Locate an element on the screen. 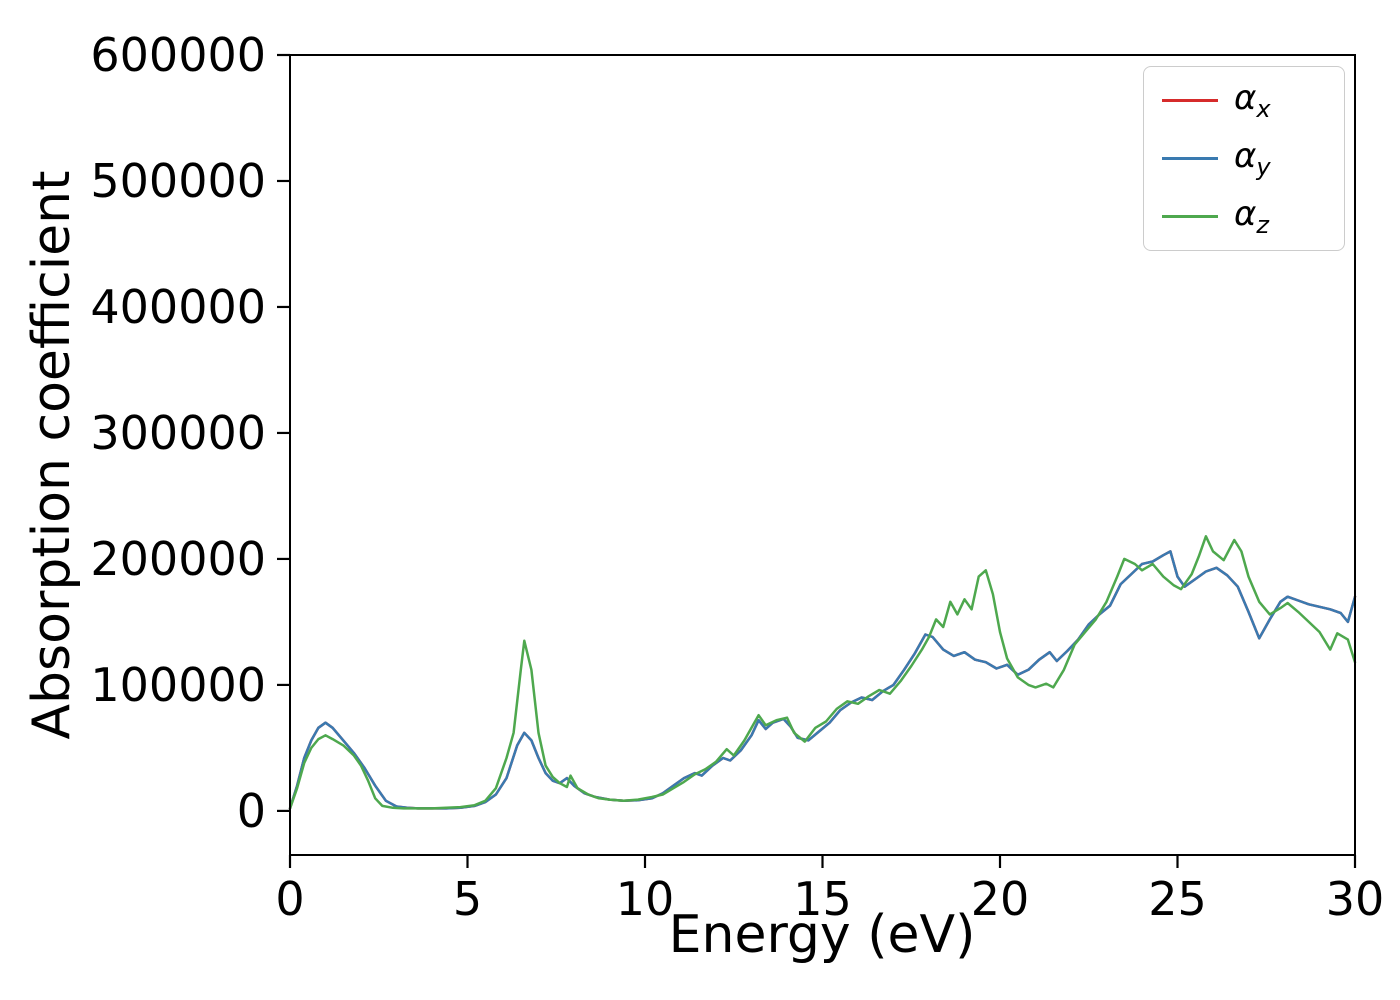  legend-entry-alpha_x: αx is located at coordinates (1244, 101).